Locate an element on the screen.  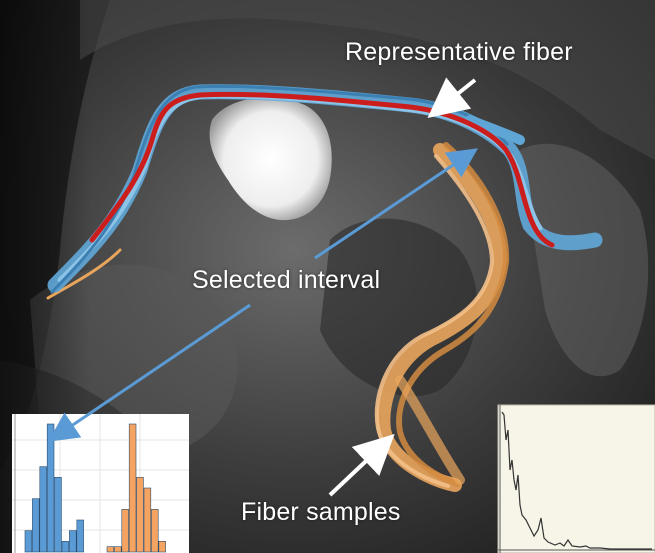
selected-interval-arrow-lower is located at coordinates (149, 372).